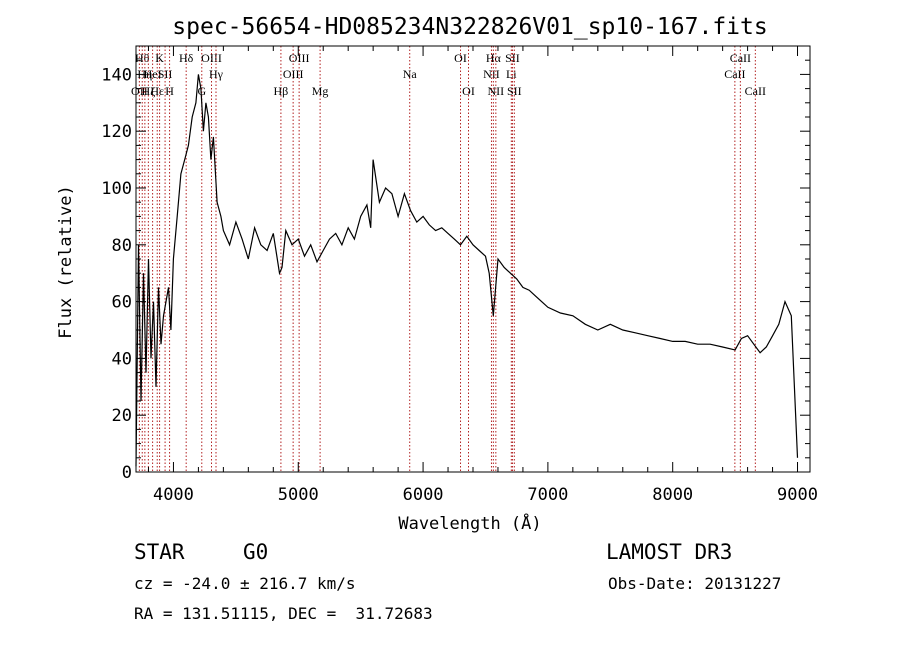 The image size is (900, 649). I want to click on marker-label: Hδ, so click(186, 58).